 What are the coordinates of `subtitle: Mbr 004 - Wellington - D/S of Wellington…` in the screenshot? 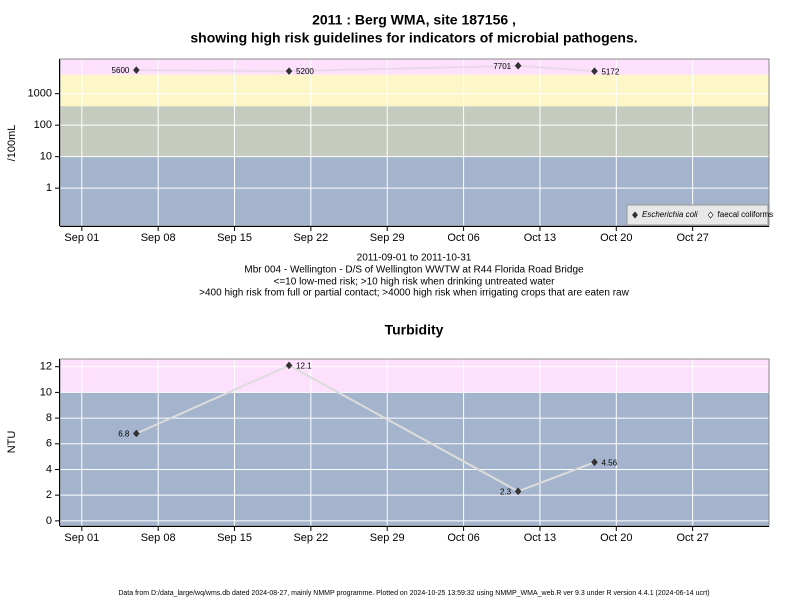 It's located at (414, 270).